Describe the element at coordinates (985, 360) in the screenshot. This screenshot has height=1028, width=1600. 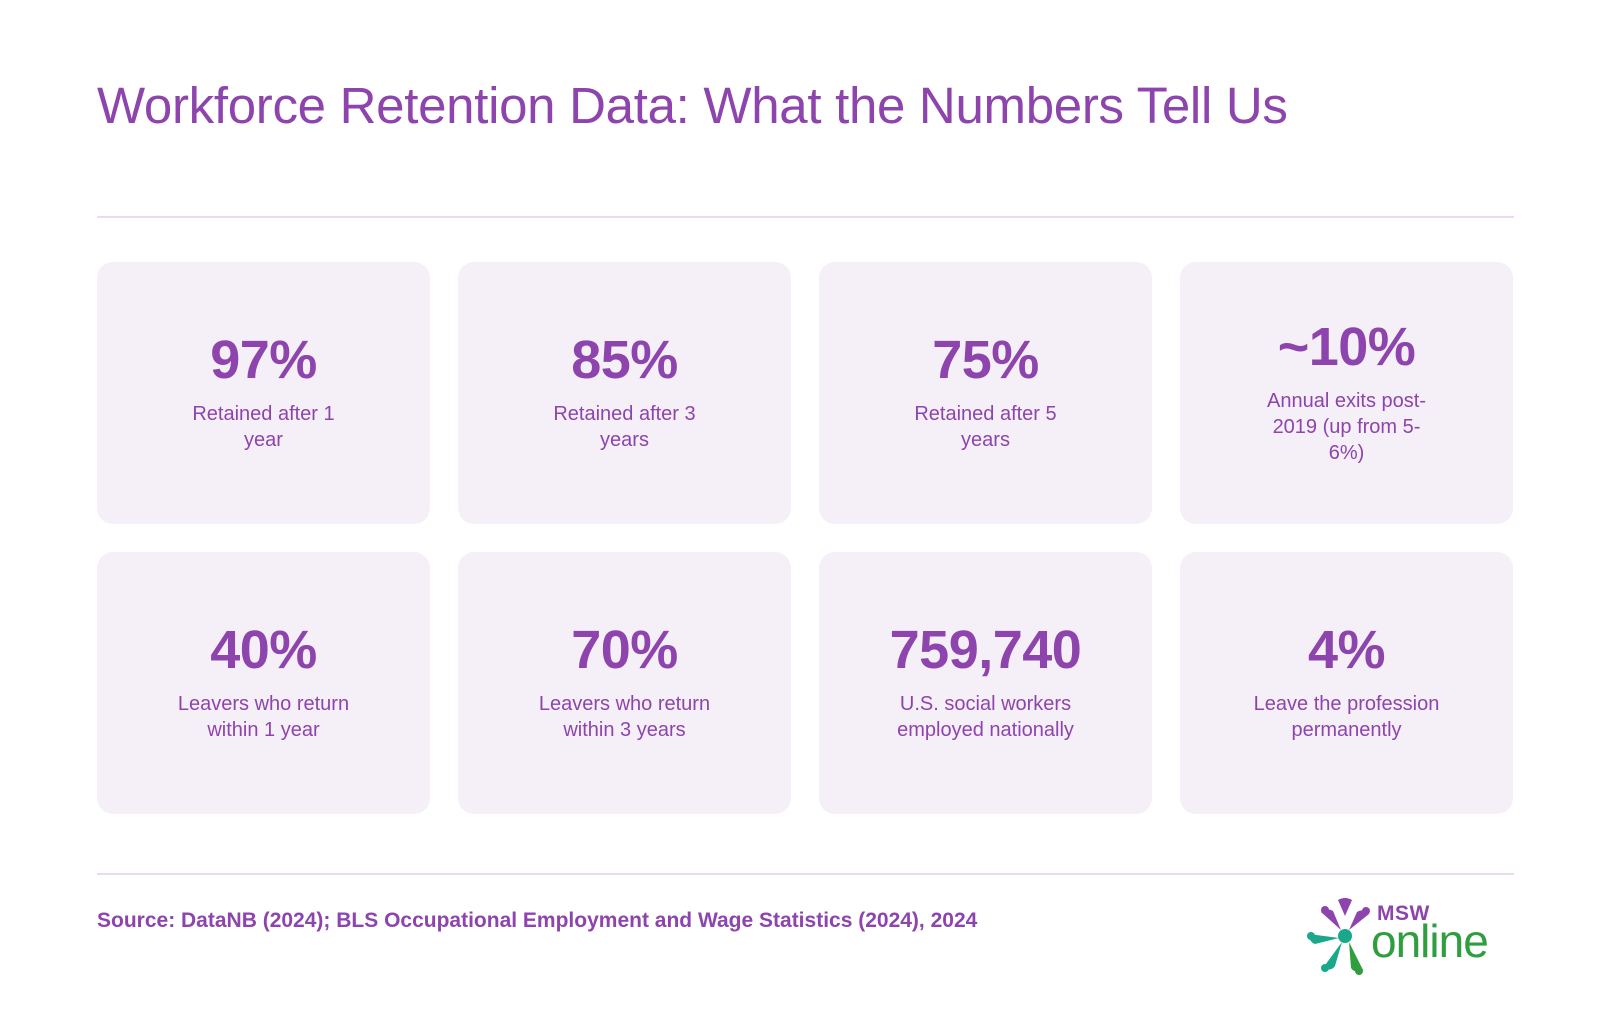
I see `stat-value: 75%` at that location.